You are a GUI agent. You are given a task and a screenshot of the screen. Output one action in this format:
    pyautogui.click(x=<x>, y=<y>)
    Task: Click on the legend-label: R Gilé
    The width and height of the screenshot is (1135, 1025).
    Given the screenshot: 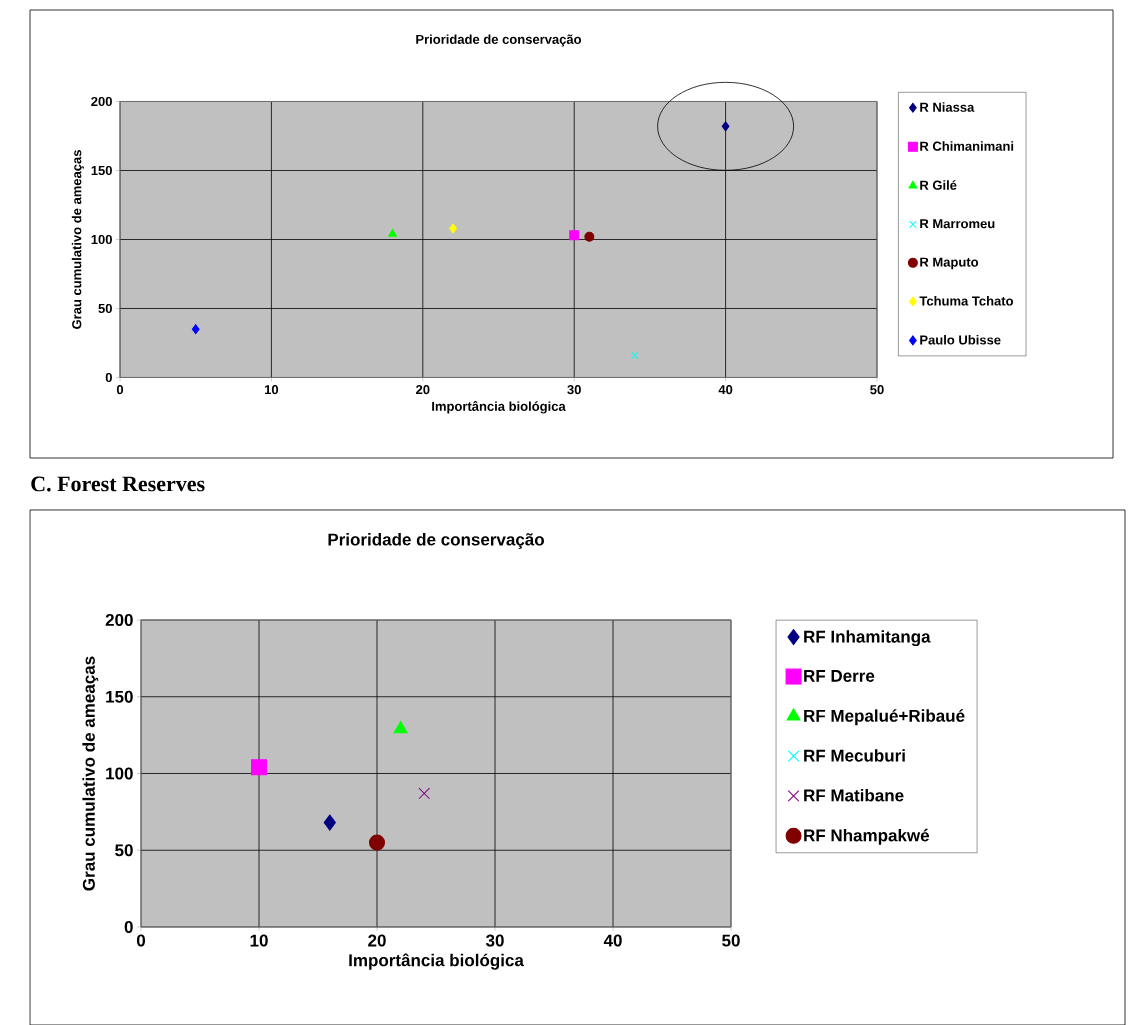 What is the action you would take?
    pyautogui.click(x=938, y=185)
    